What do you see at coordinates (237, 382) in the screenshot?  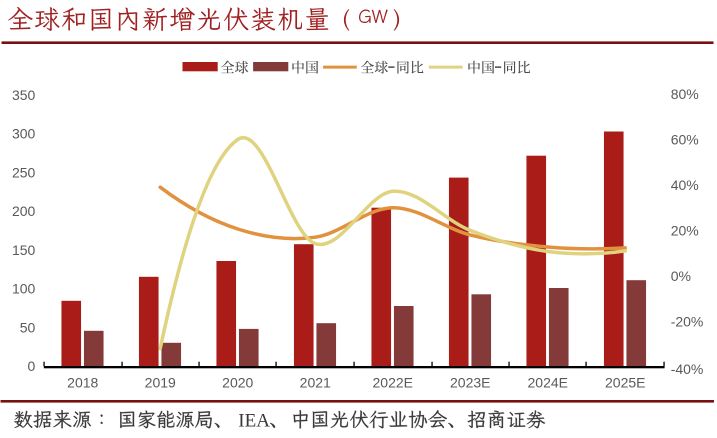 I see `svg-text: 2020` at bounding box center [237, 382].